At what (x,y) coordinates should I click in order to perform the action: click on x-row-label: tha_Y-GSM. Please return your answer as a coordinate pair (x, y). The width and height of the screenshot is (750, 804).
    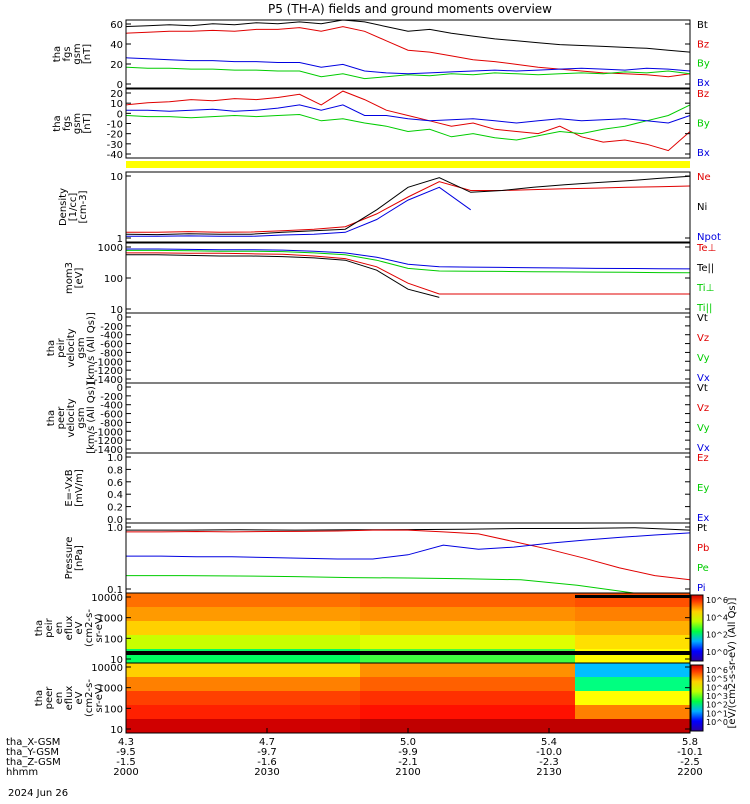
    Looking at the image, I should click on (32, 752).